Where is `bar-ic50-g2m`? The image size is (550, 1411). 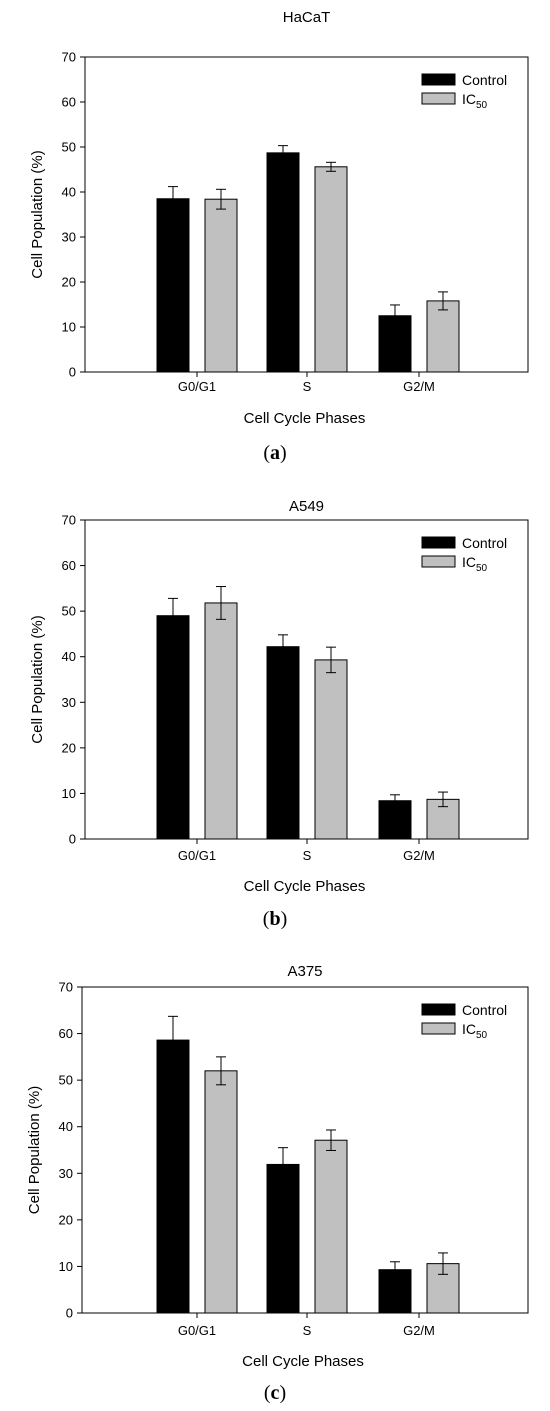 bar-ic50-g2m is located at coordinates (443, 336).